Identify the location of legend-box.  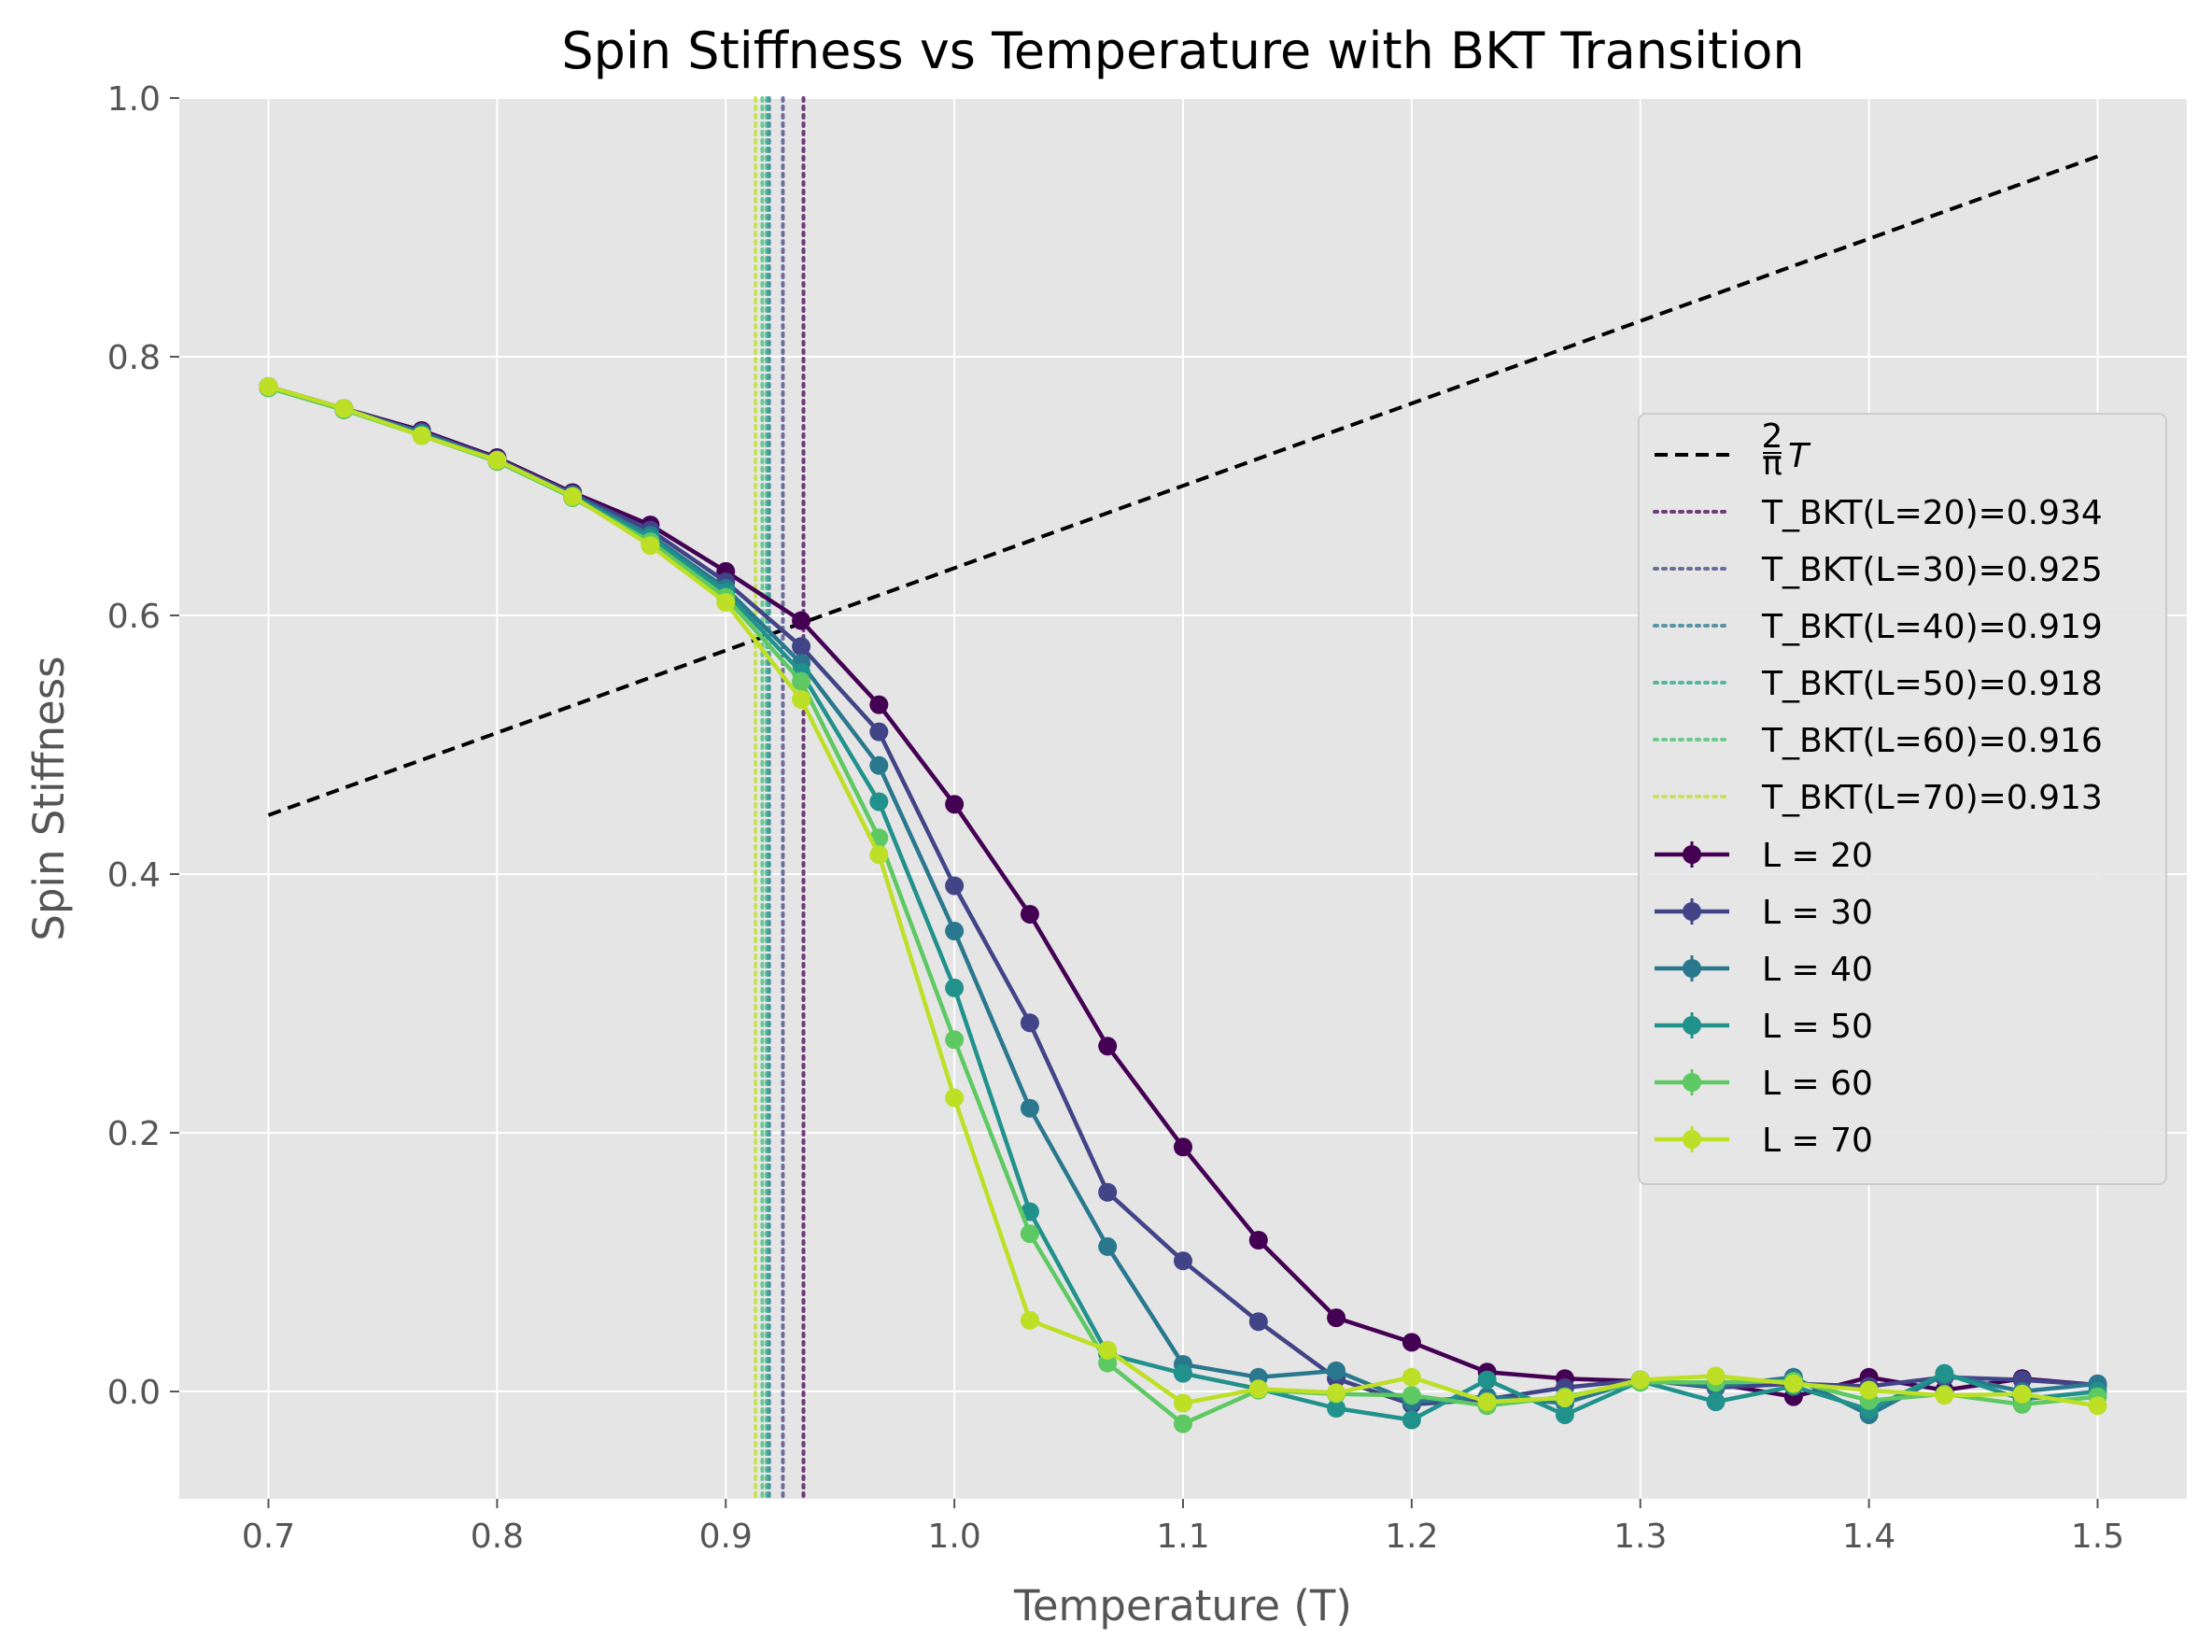
(1902, 799).